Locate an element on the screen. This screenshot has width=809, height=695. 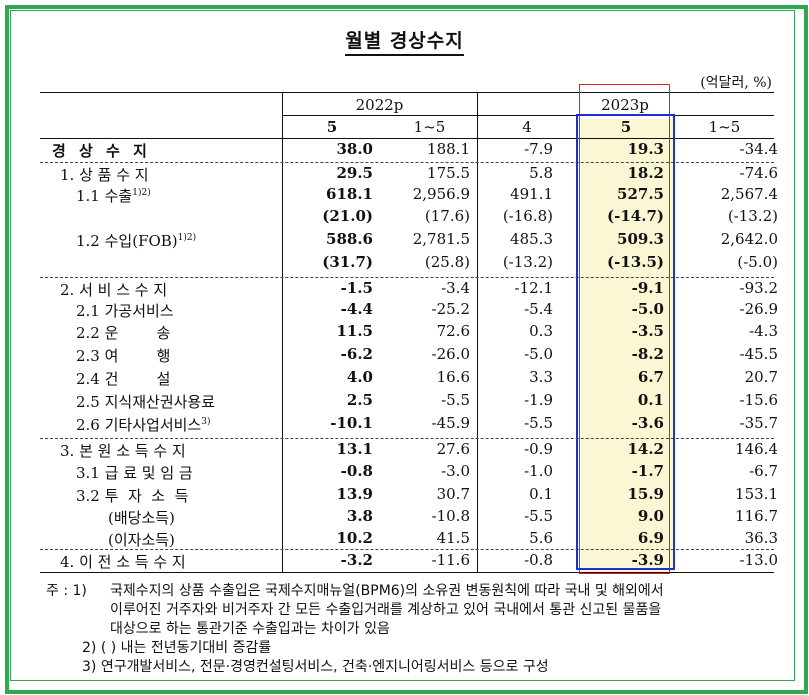
cell-value: (-14.7) is located at coordinates (635, 216).